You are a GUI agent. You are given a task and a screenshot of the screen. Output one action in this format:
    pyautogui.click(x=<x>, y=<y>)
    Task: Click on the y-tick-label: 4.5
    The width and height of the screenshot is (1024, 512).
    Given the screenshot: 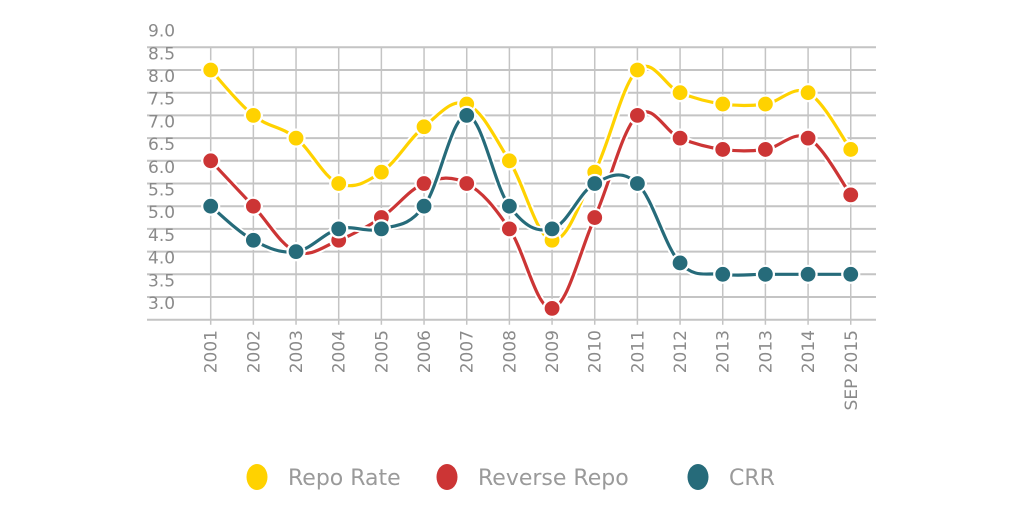 What is the action you would take?
    pyautogui.click(x=161, y=236)
    